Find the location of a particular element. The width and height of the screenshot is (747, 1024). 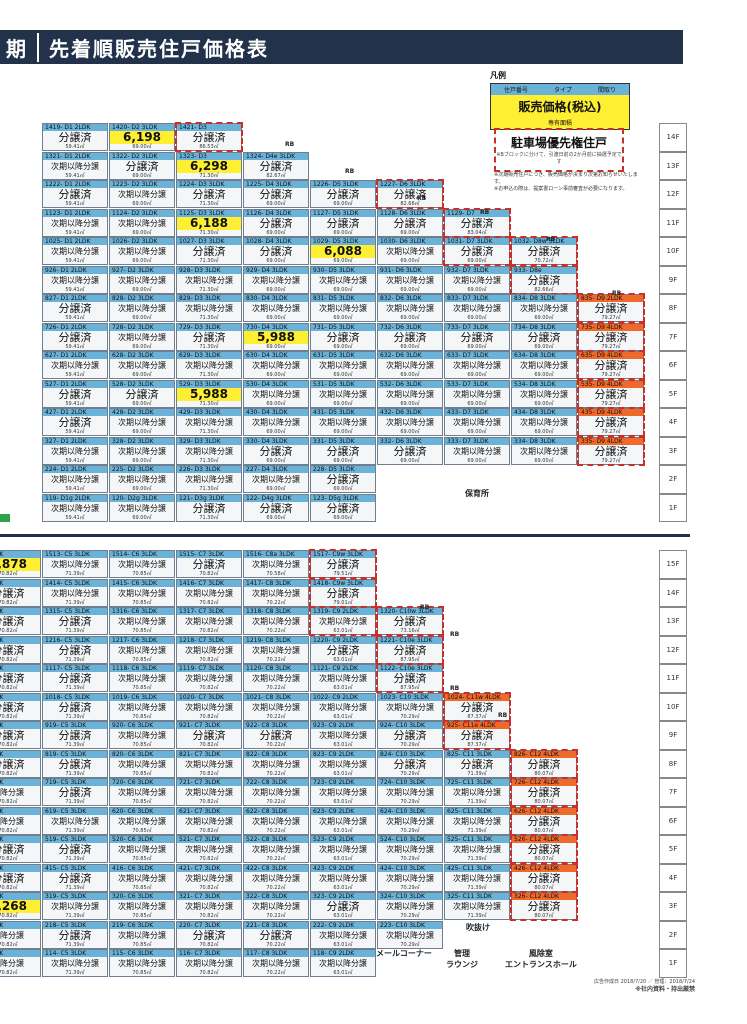

lower-unit: 626- C12 4LDK 分譲済 80.07㎡ is located at coordinates (544, 820).